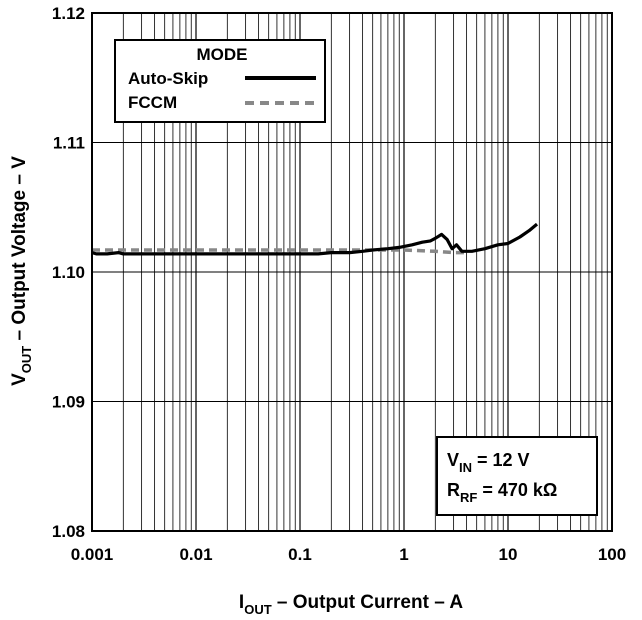  I want to click on y-tick-label: 1.10, so click(68, 272).